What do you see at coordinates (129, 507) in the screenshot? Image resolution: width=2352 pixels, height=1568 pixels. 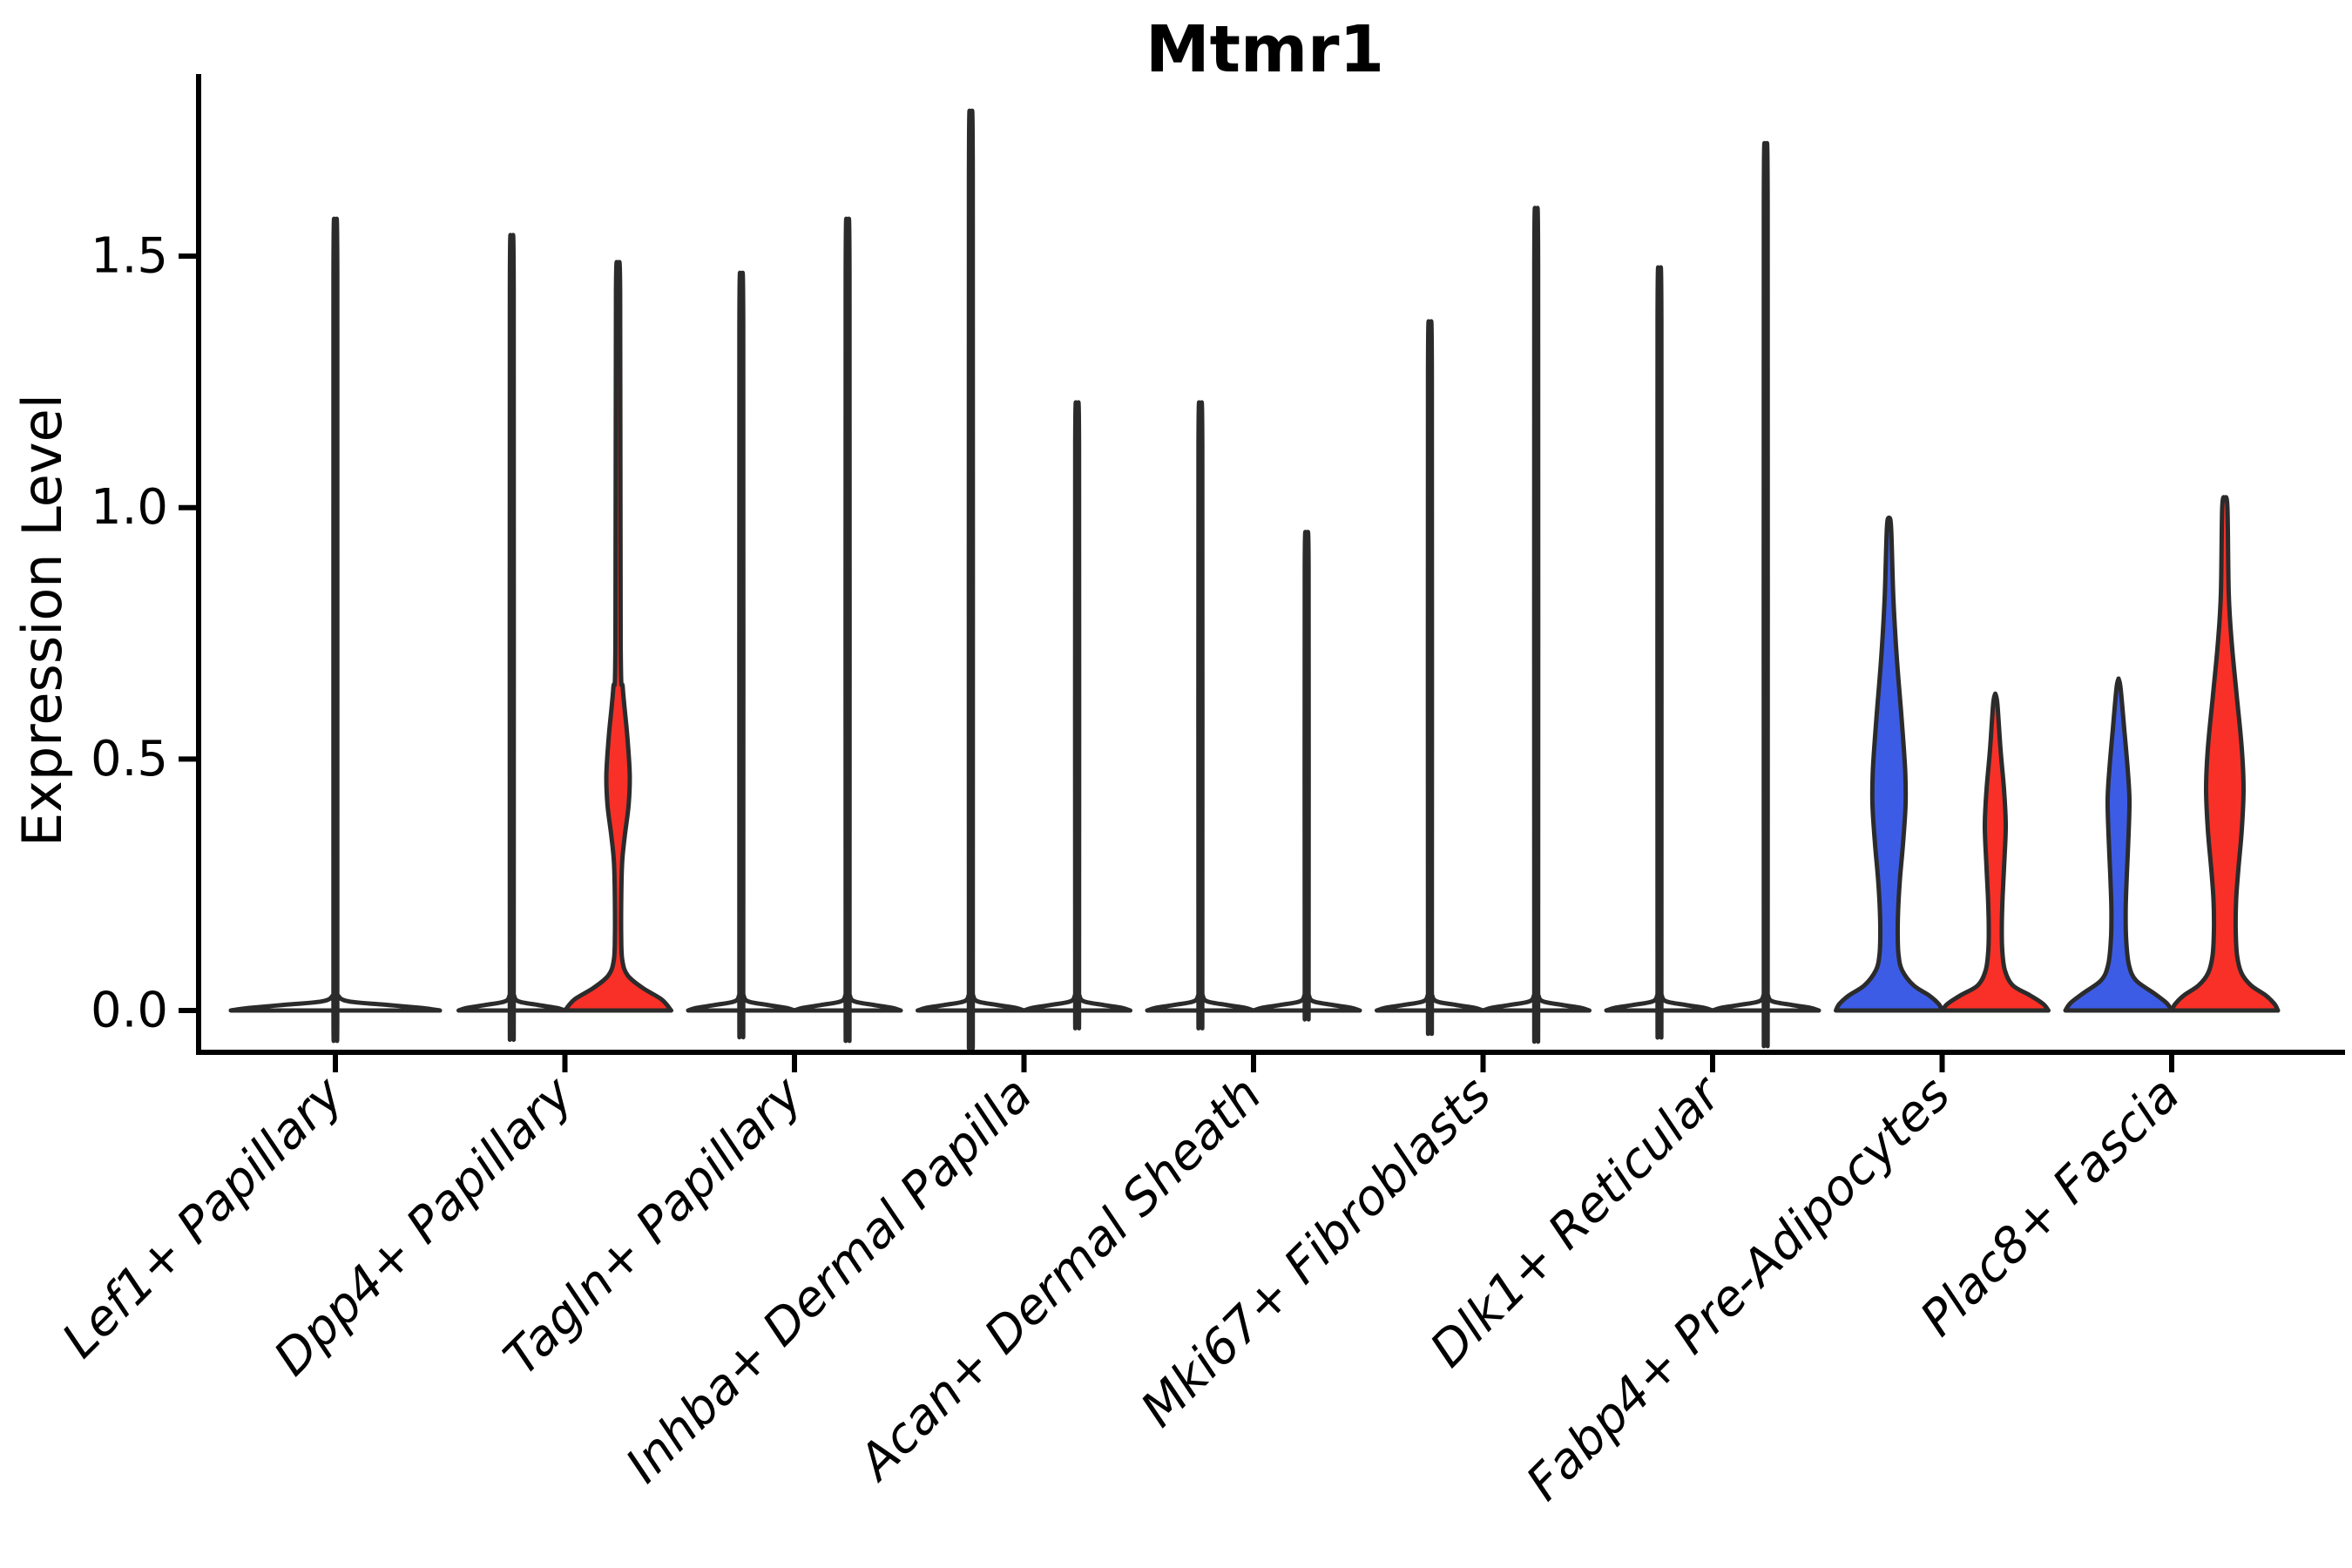 I see `y-tick-label: 1.0` at bounding box center [129, 507].